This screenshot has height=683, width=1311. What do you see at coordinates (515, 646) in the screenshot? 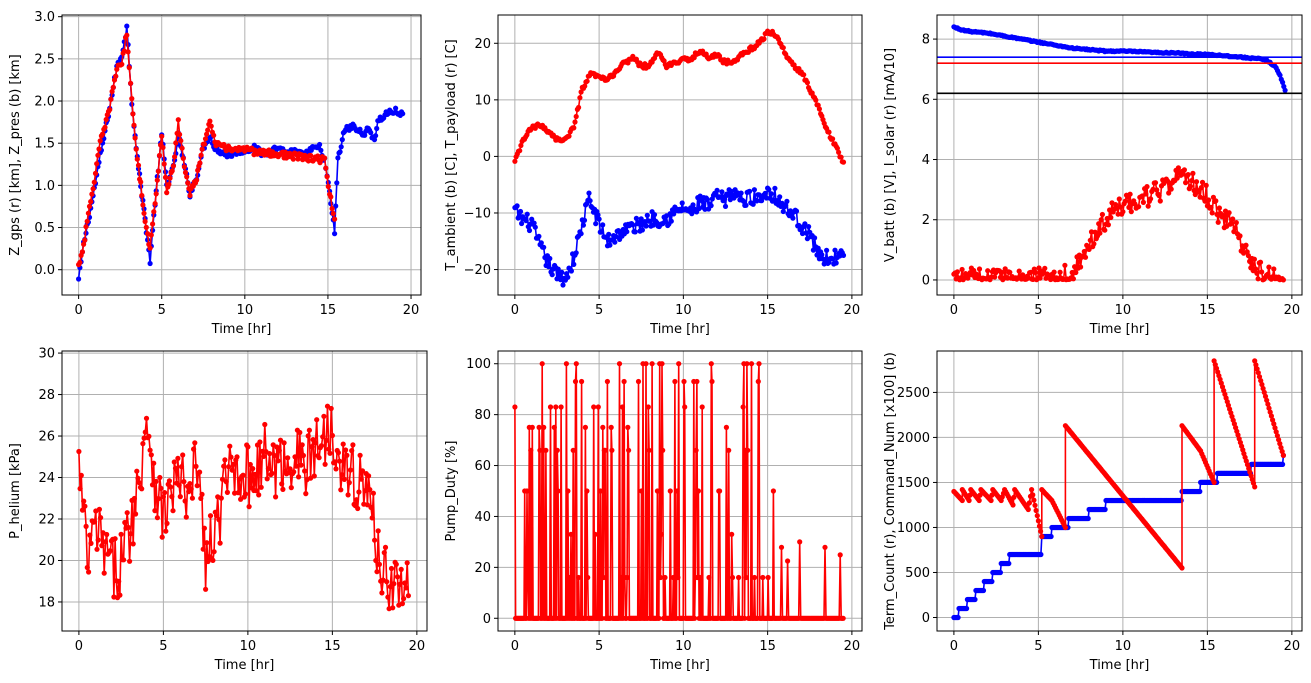
I see `x-tick-label: 0` at bounding box center [515, 646].